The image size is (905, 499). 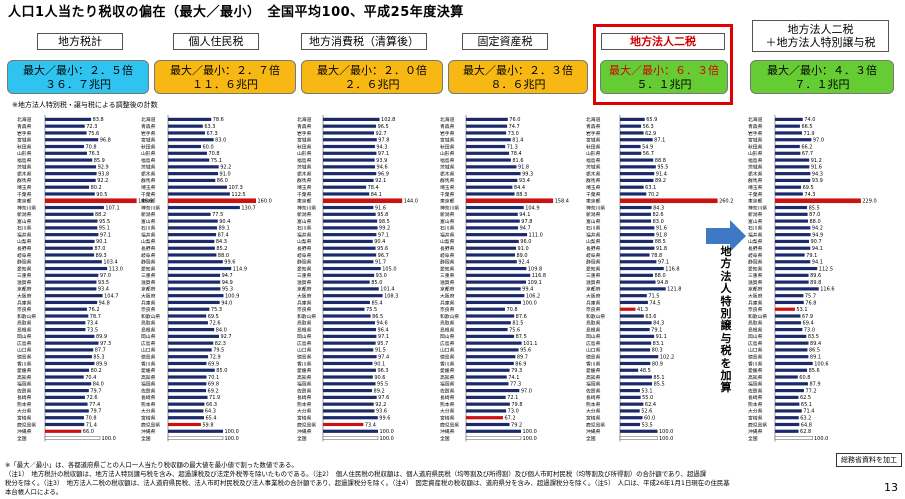 I want to click on value-label: 96.4, so click(x=383, y=330).